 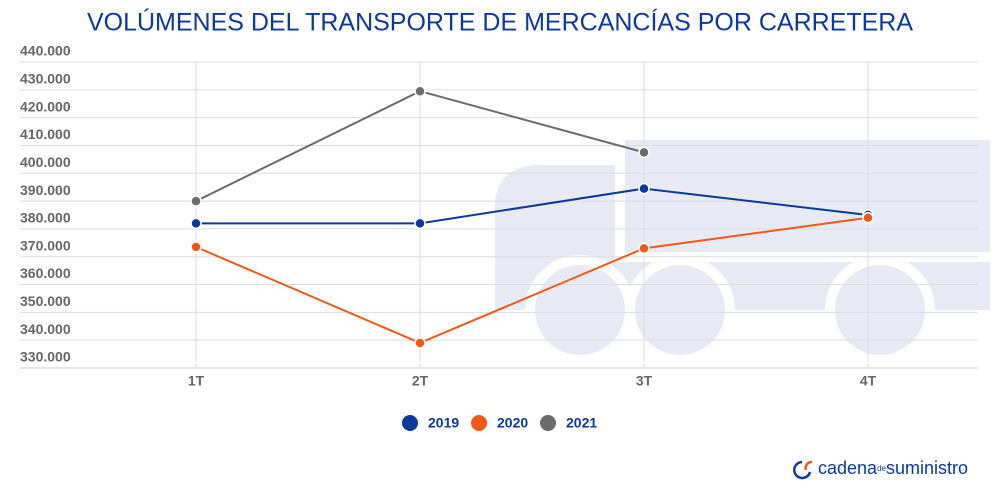 I want to click on y-tick-label: 340.000, so click(x=45, y=329).